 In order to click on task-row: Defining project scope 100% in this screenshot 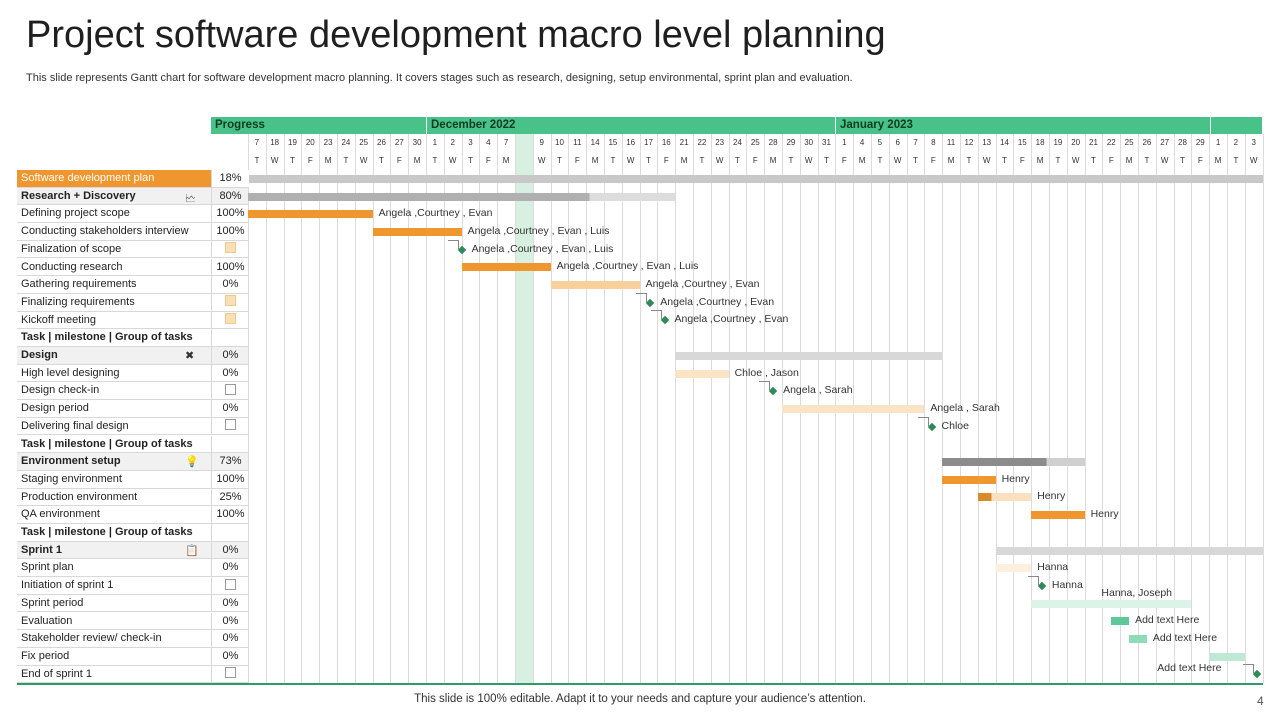, I will do `click(133, 214)`.